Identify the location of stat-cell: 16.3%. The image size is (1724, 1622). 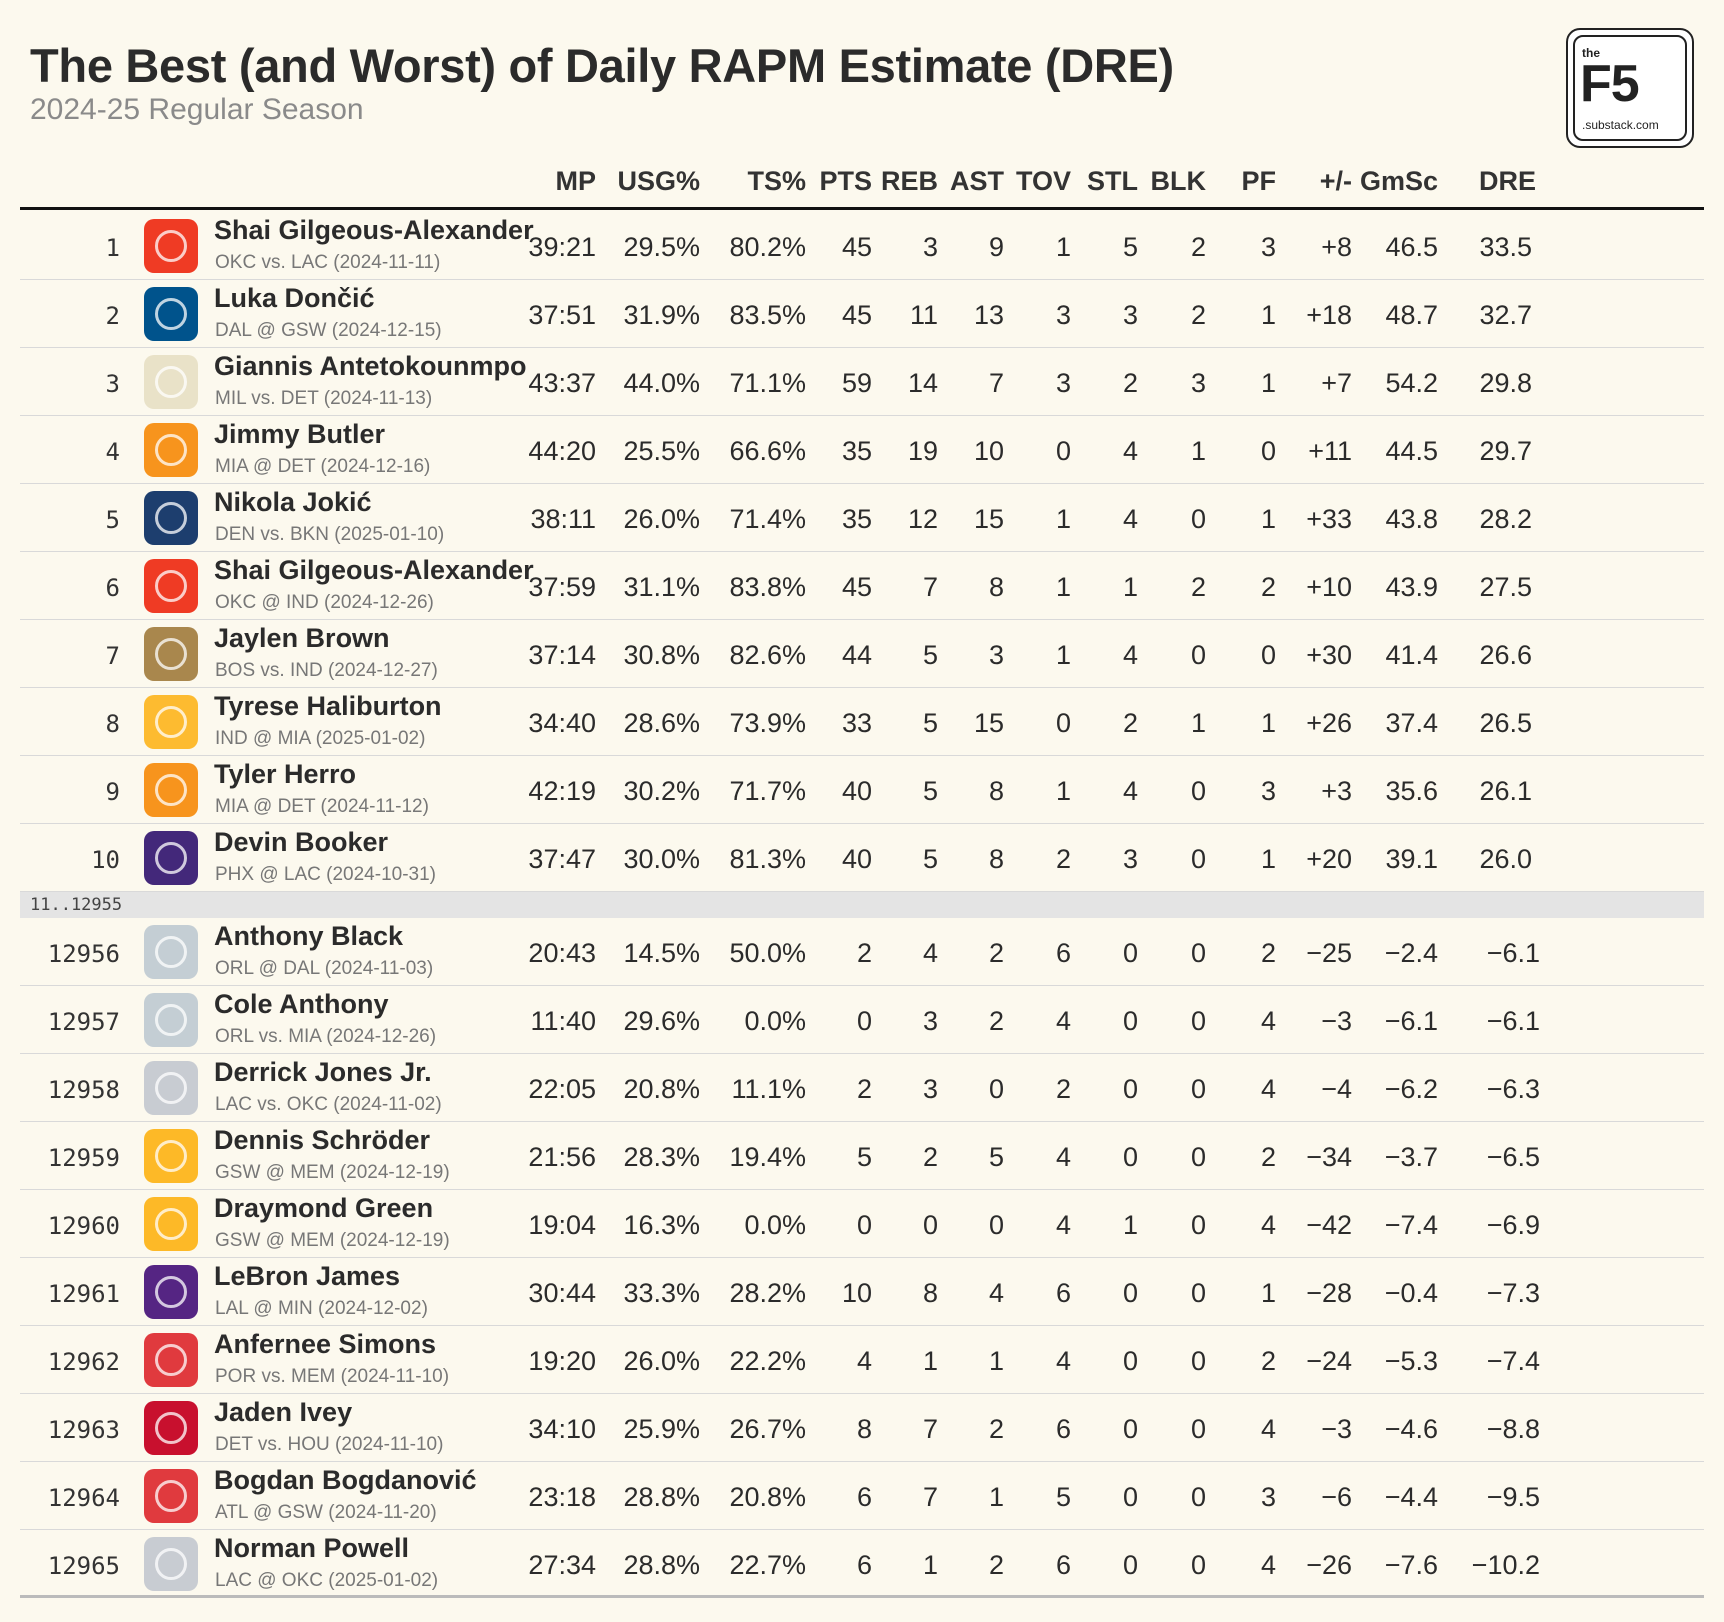
(661, 1225).